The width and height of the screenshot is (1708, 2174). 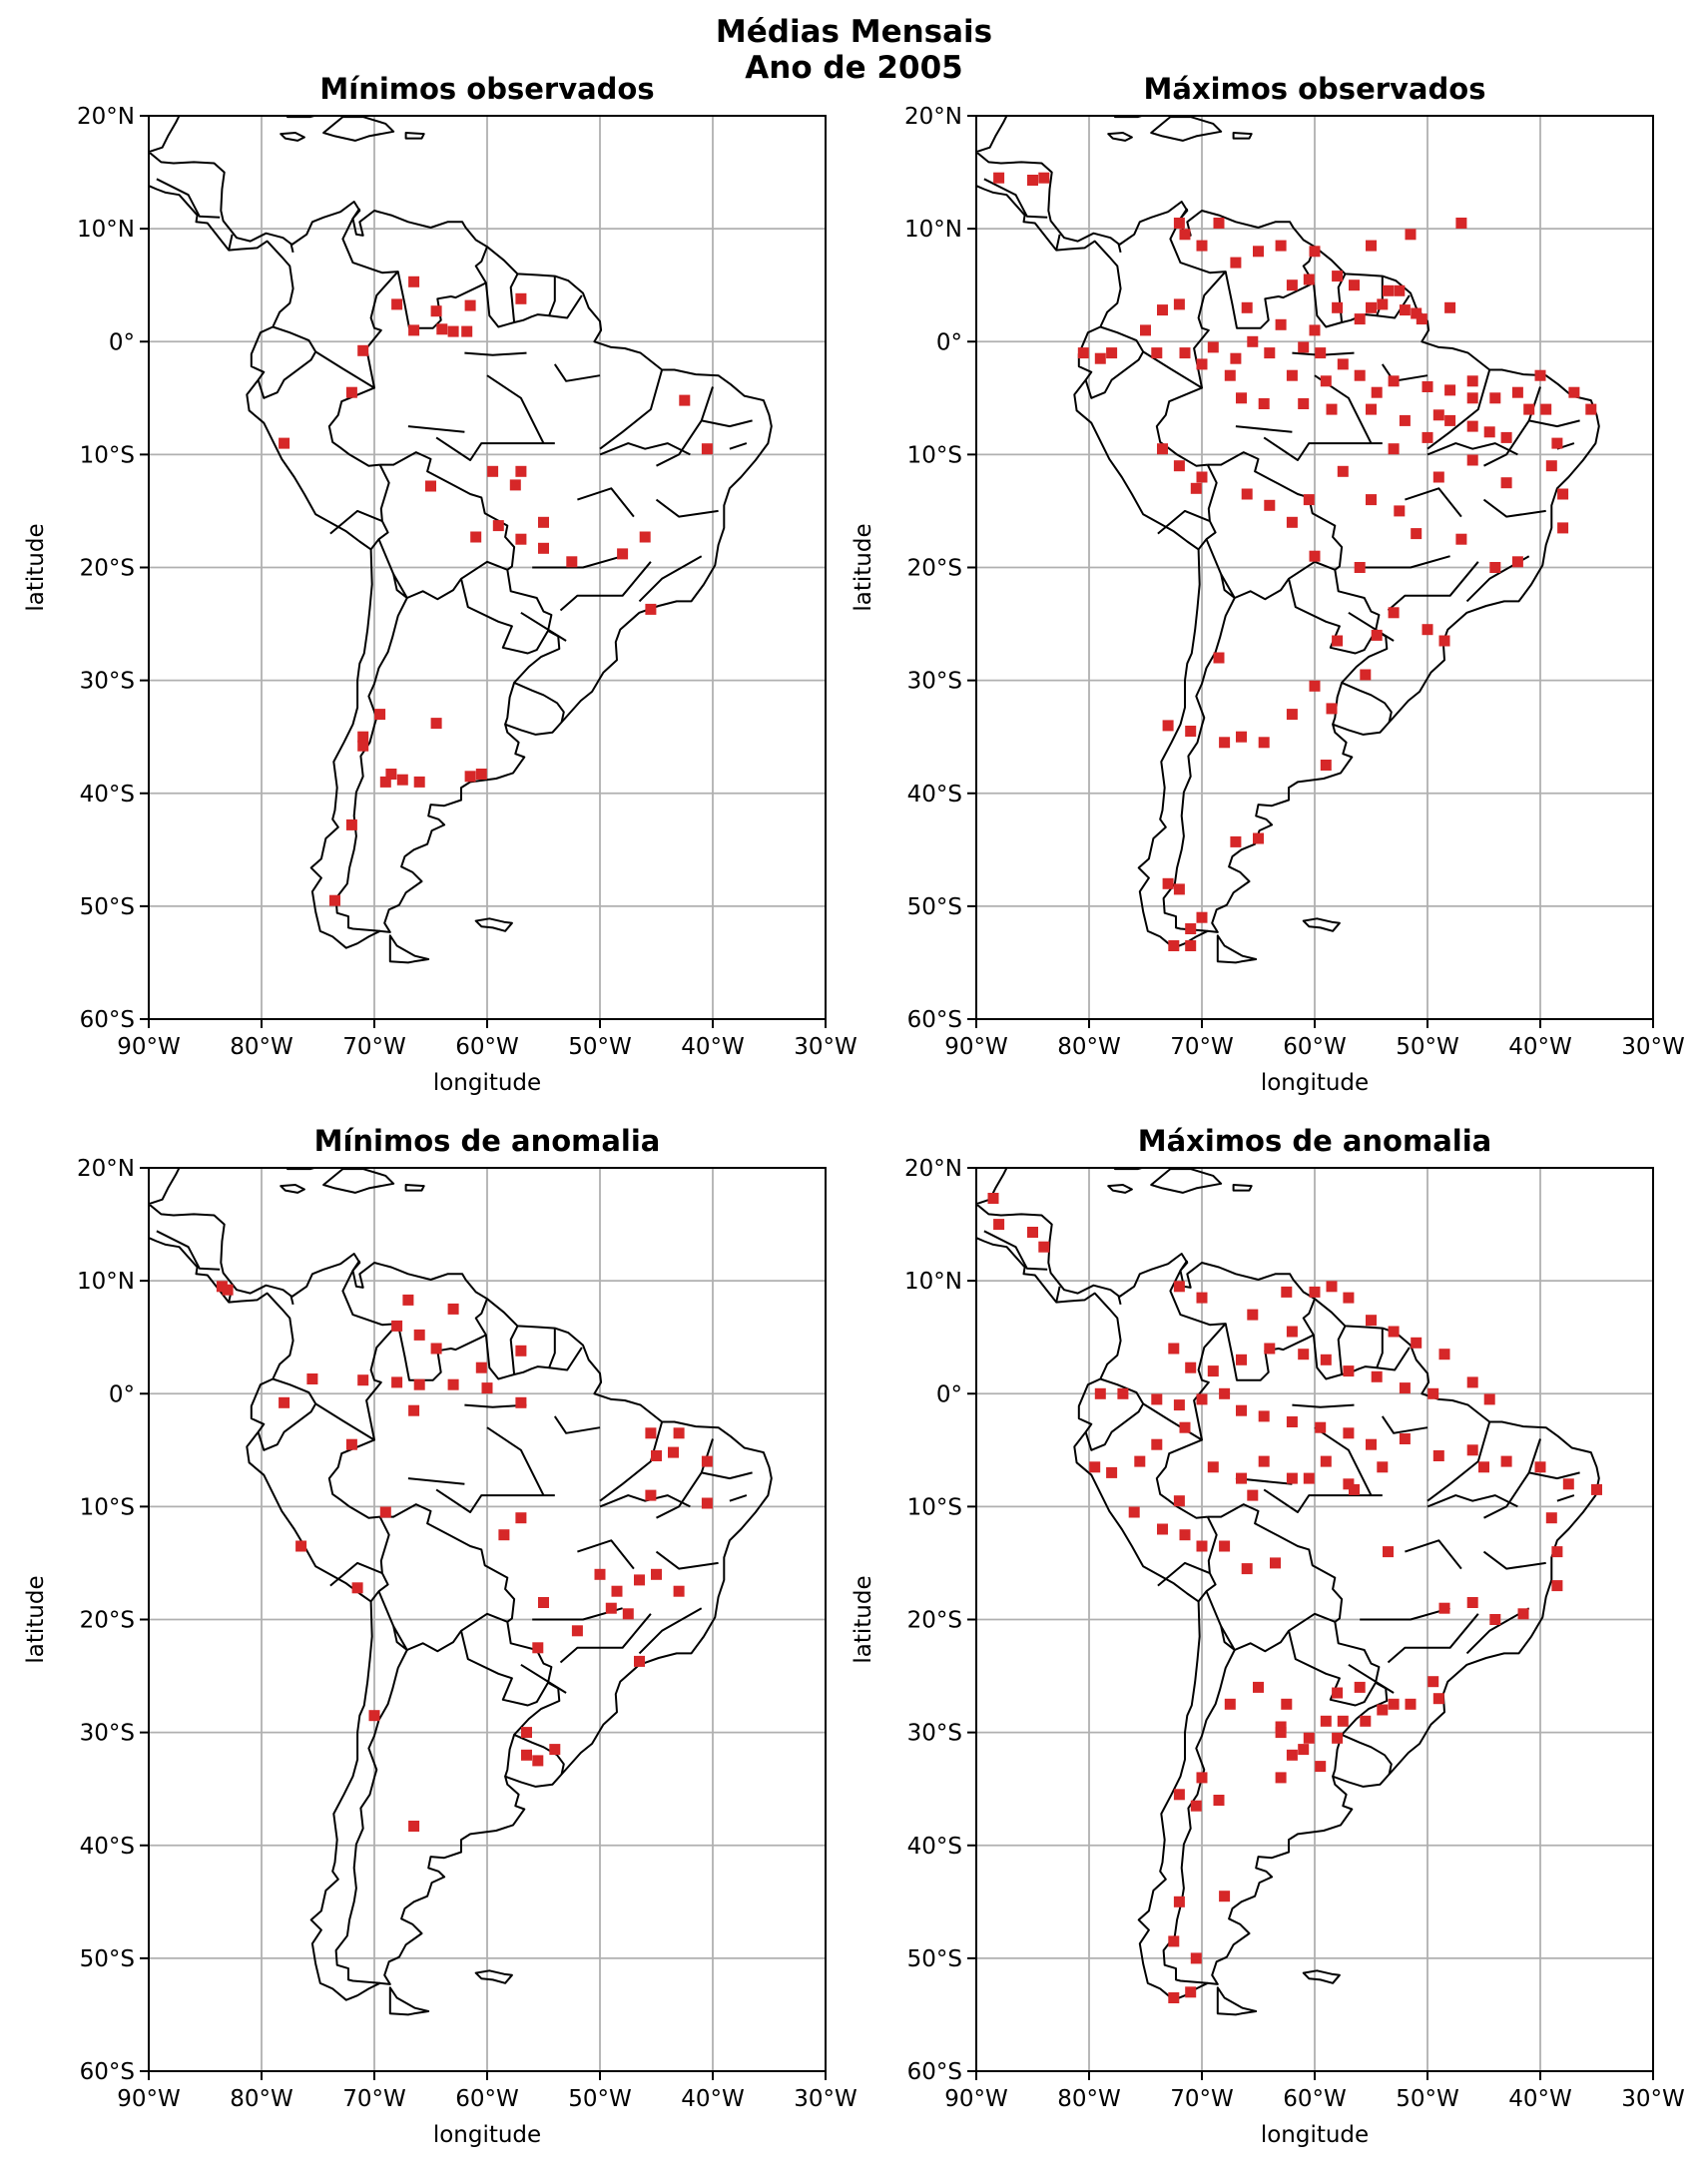 What do you see at coordinates (1540, 2099) in the screenshot?
I see `x-tick-label: 40°W` at bounding box center [1540, 2099].